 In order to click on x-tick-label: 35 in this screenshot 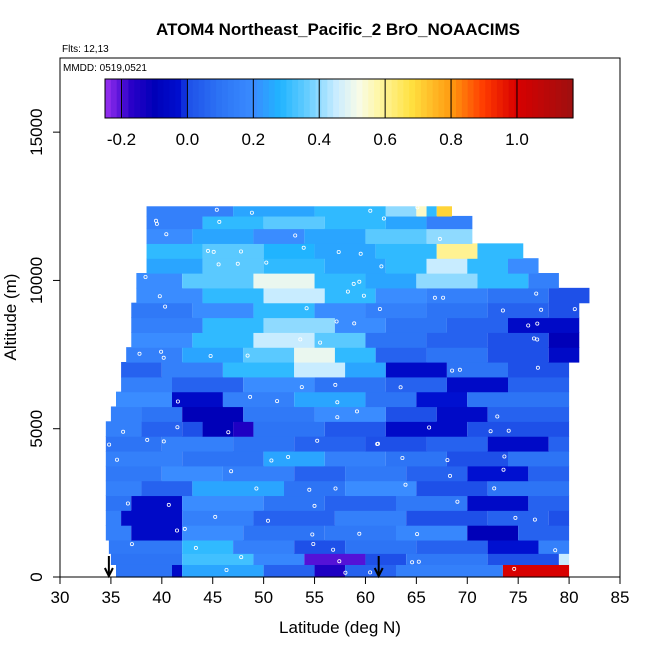, I will do `click(110, 597)`.